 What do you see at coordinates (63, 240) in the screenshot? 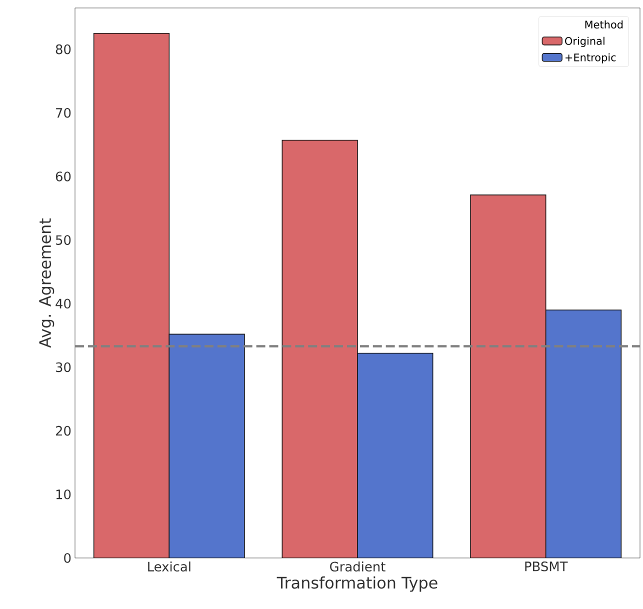
I see `y-tick-label: 50` at bounding box center [63, 240].